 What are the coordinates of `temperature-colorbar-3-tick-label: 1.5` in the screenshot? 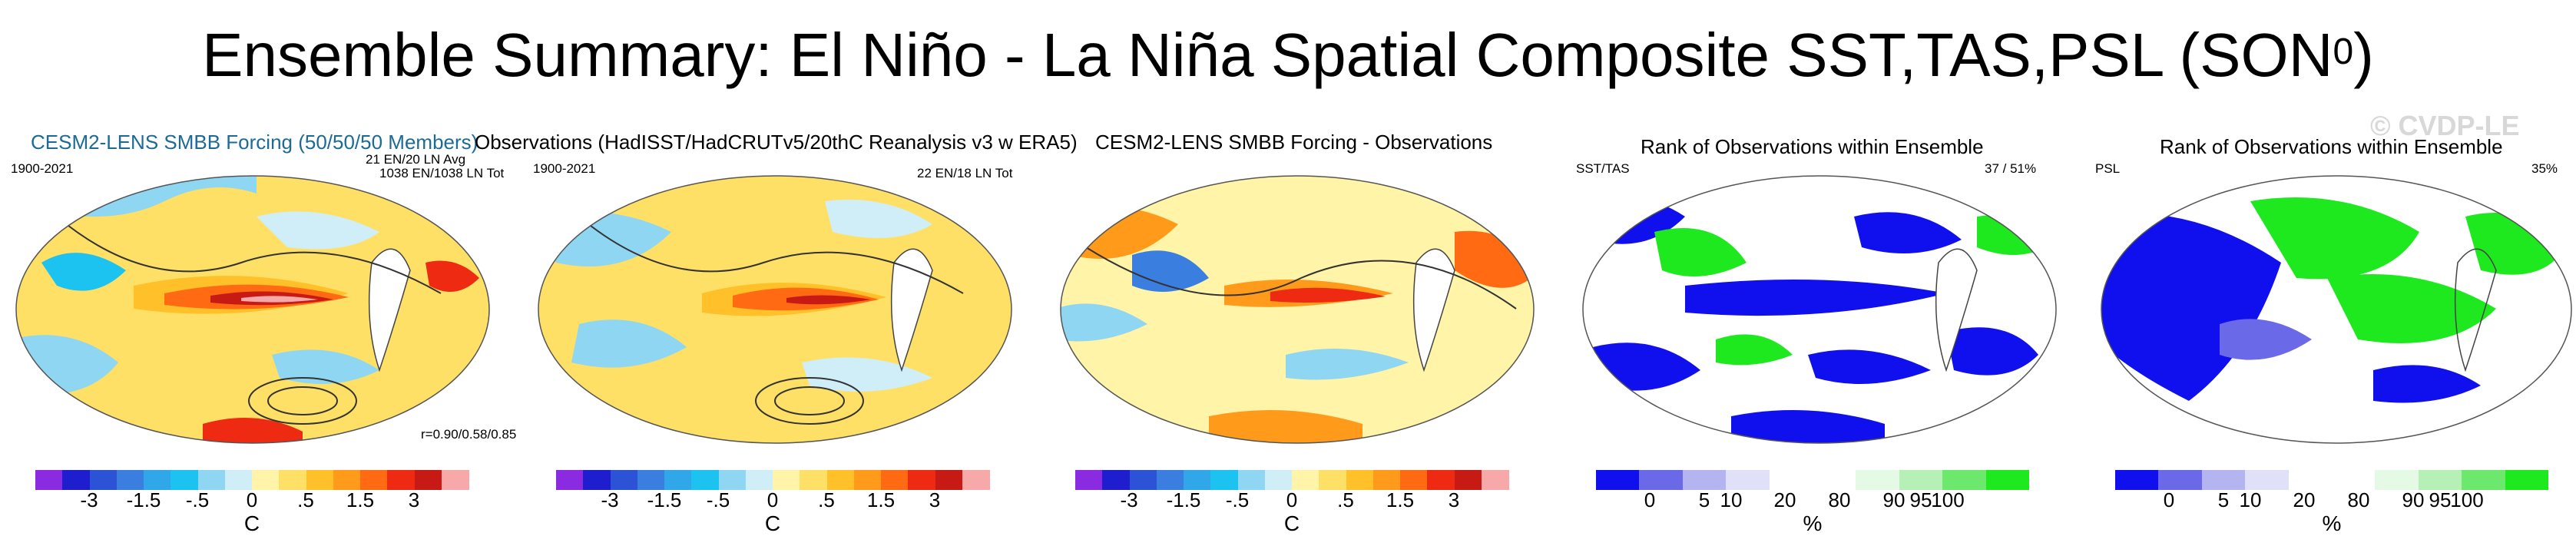 It's located at (1401, 499).